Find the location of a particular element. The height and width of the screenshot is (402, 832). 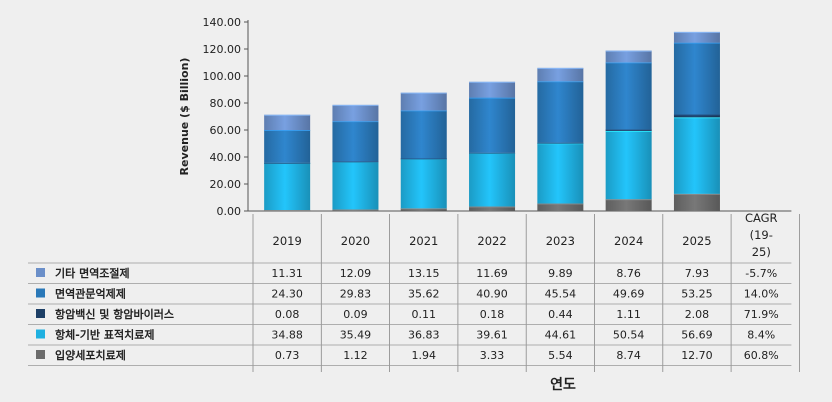

data-label: 5.54 is located at coordinates (560, 355).